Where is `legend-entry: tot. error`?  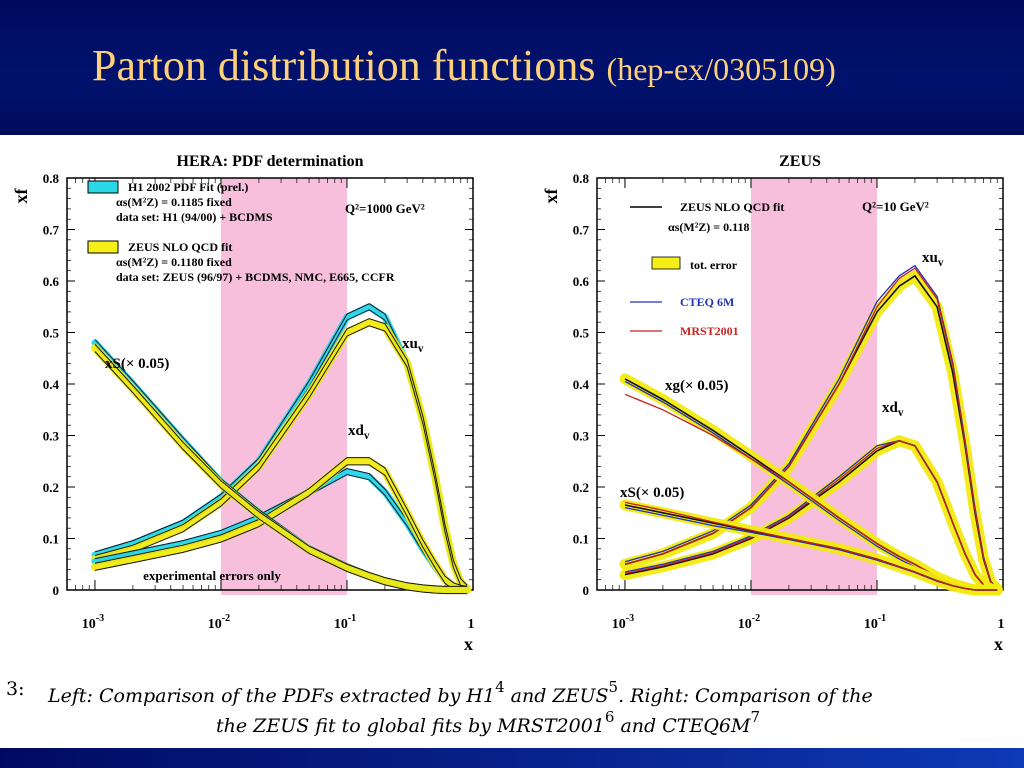
legend-entry: tot. error is located at coordinates (714, 265).